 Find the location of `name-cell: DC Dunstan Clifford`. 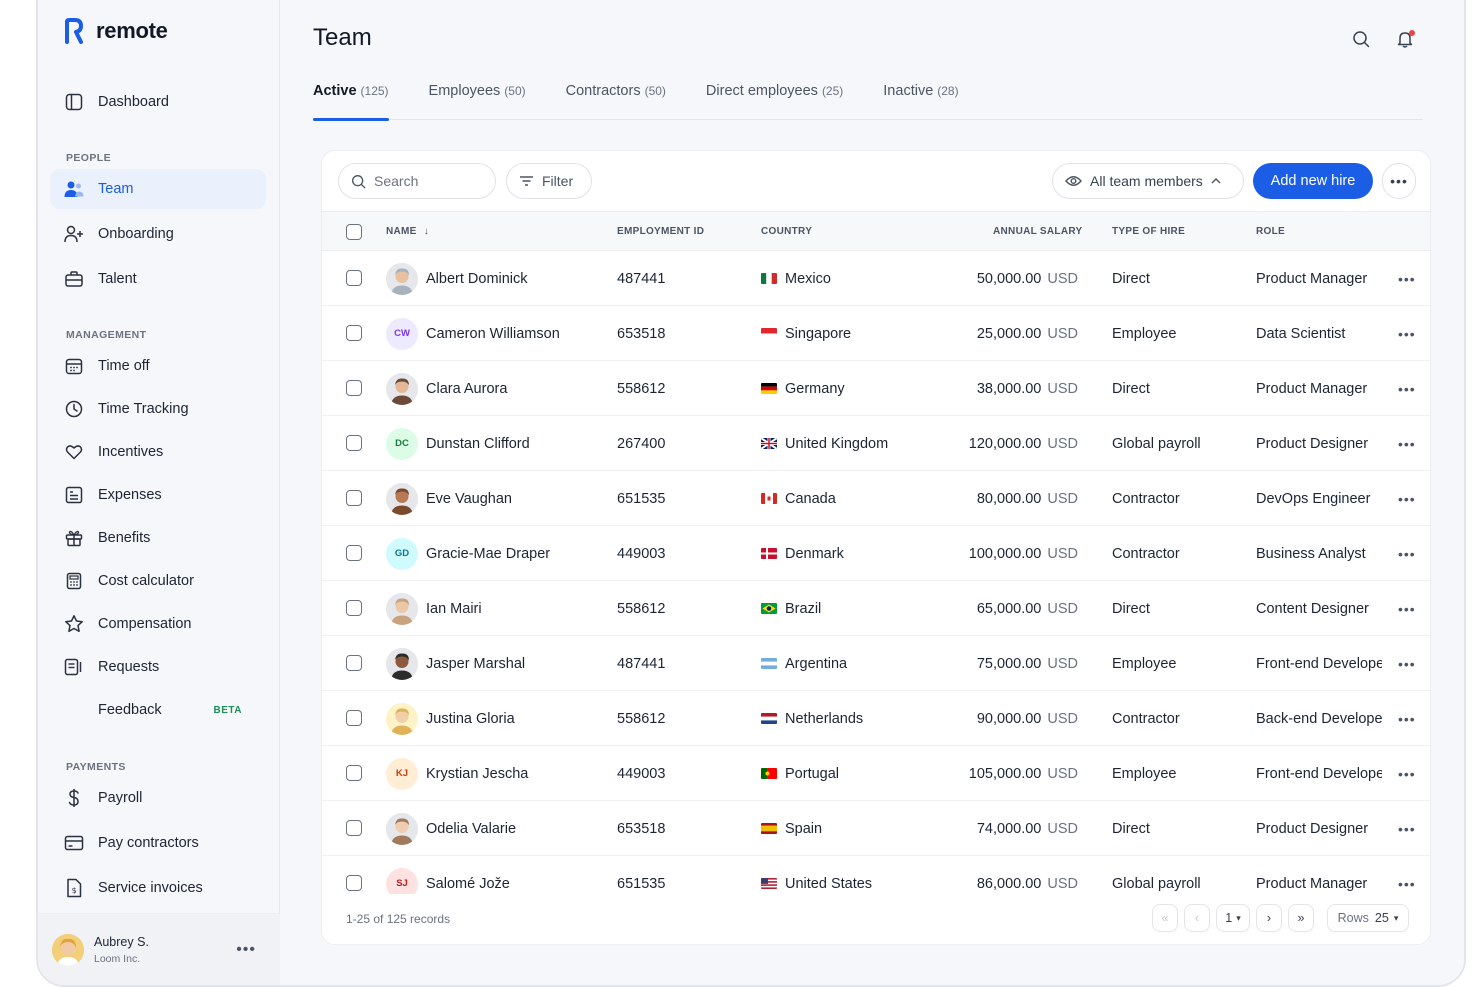

name-cell: DC Dunstan Clifford is located at coordinates (458, 443).